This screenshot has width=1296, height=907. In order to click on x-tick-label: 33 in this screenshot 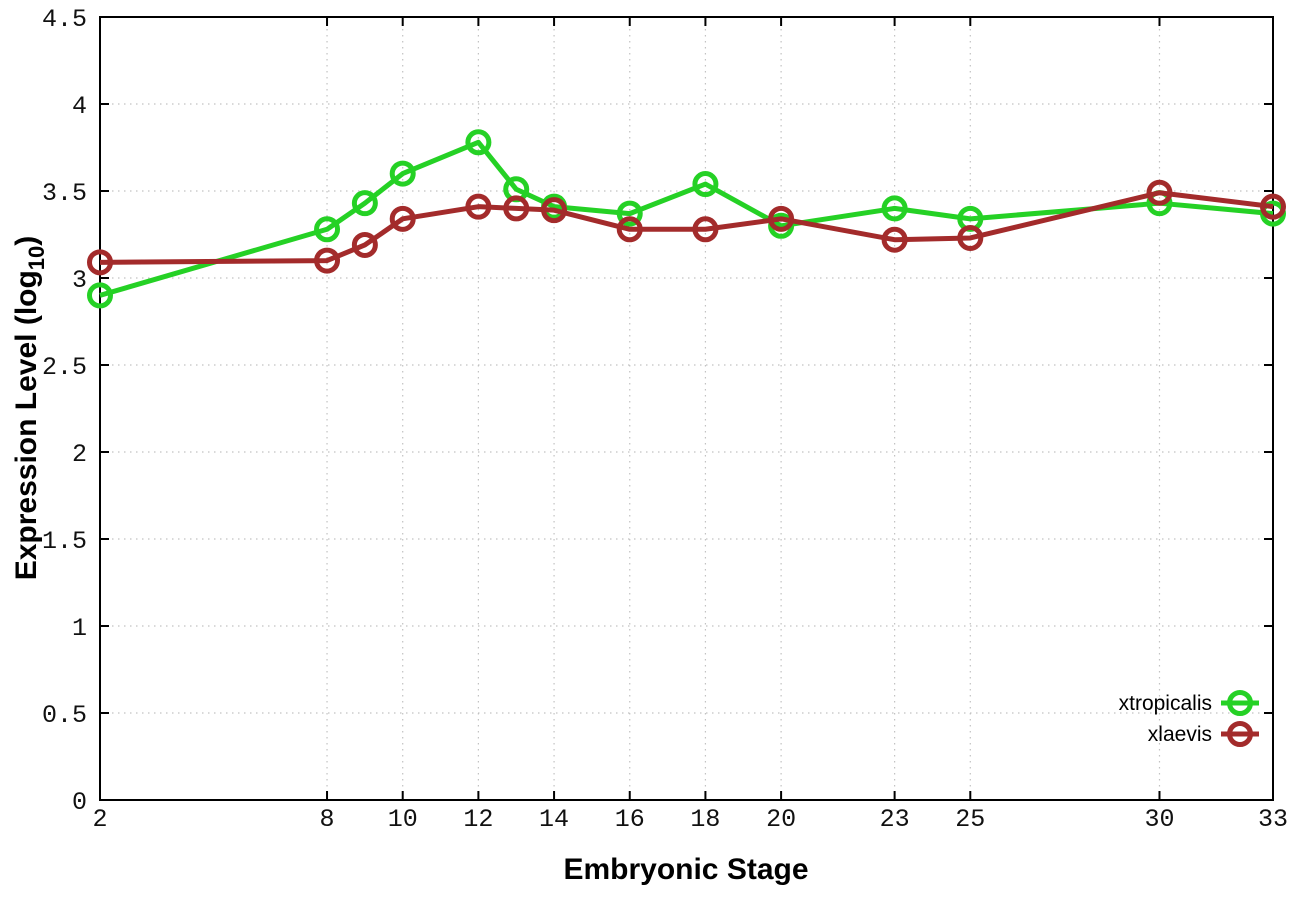, I will do `click(1273, 819)`.